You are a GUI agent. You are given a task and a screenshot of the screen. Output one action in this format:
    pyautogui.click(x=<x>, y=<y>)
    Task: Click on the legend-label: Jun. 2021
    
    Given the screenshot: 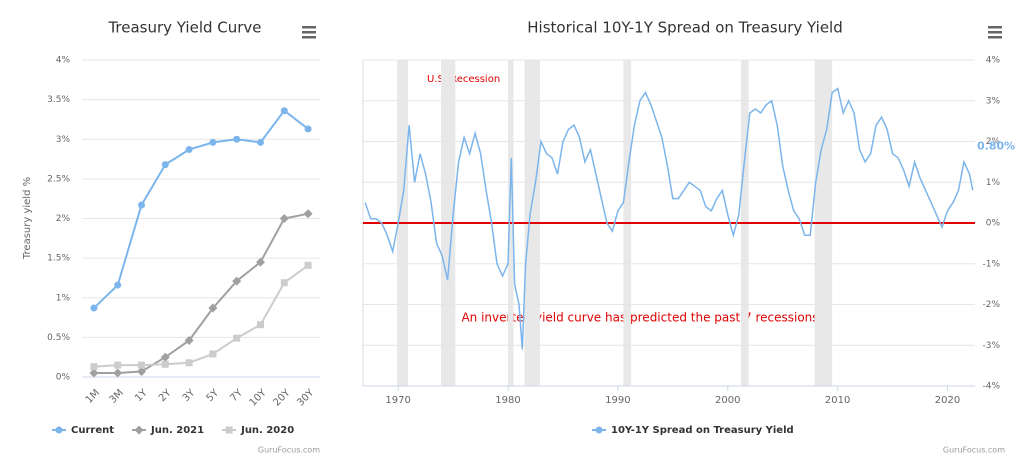 What is the action you would take?
    pyautogui.click(x=177, y=430)
    